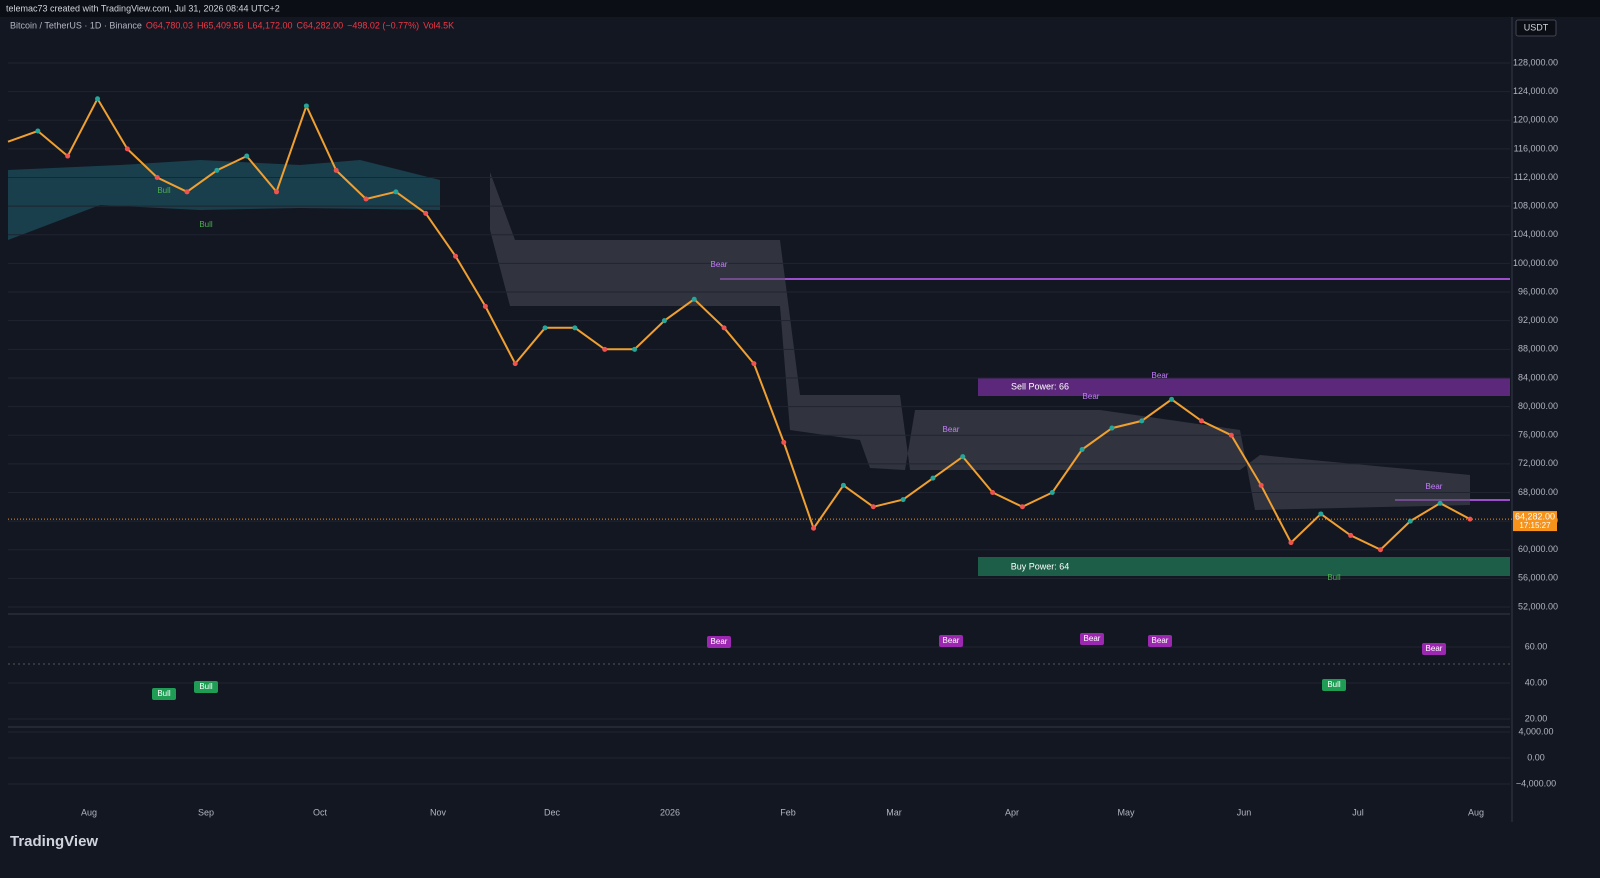  What do you see at coordinates (1126, 812) in the screenshot?
I see `time-label: May` at bounding box center [1126, 812].